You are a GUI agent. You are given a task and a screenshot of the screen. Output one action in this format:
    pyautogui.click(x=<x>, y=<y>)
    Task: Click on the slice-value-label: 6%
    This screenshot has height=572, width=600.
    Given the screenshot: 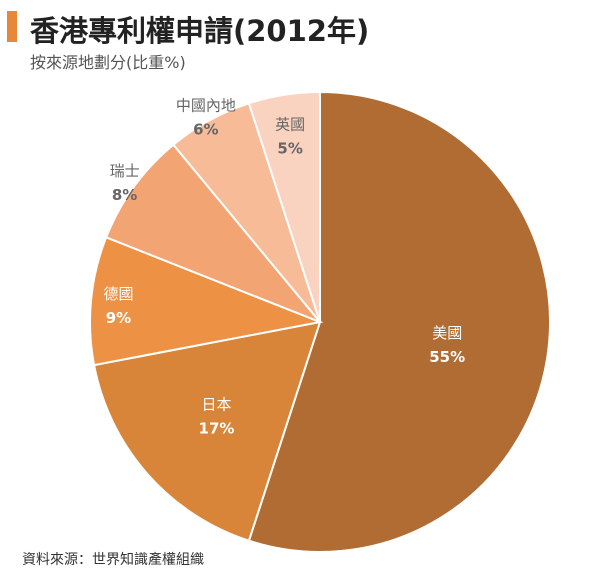 What is the action you would take?
    pyautogui.click(x=205, y=129)
    